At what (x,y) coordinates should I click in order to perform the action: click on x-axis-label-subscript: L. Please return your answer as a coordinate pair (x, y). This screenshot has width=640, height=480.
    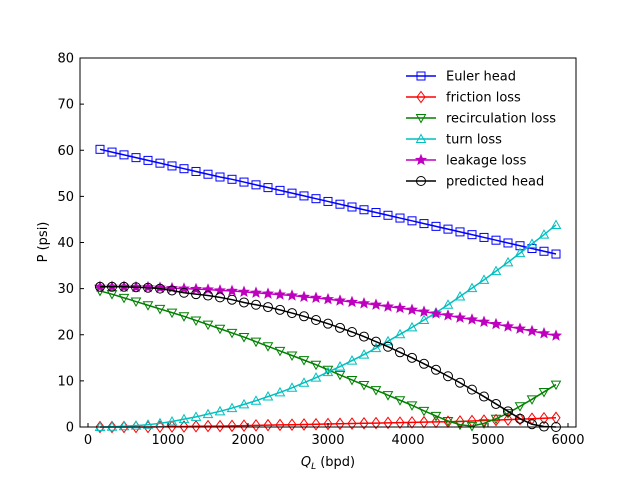
    Looking at the image, I should click on (313, 467).